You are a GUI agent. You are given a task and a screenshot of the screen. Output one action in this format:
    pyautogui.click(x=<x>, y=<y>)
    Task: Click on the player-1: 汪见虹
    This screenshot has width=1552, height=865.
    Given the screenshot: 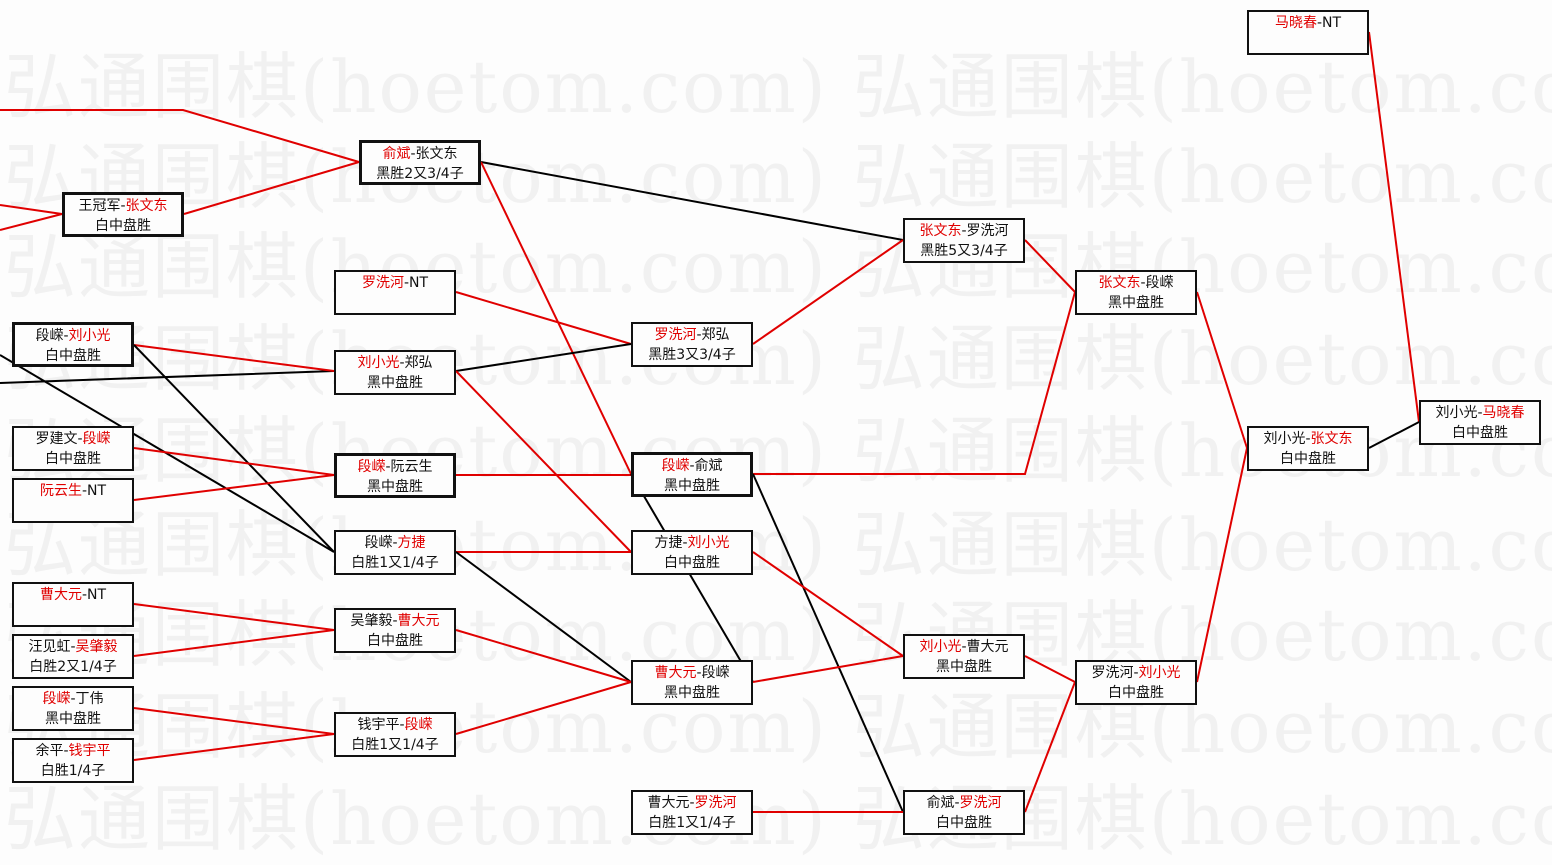 What is the action you would take?
    pyautogui.click(x=49, y=647)
    